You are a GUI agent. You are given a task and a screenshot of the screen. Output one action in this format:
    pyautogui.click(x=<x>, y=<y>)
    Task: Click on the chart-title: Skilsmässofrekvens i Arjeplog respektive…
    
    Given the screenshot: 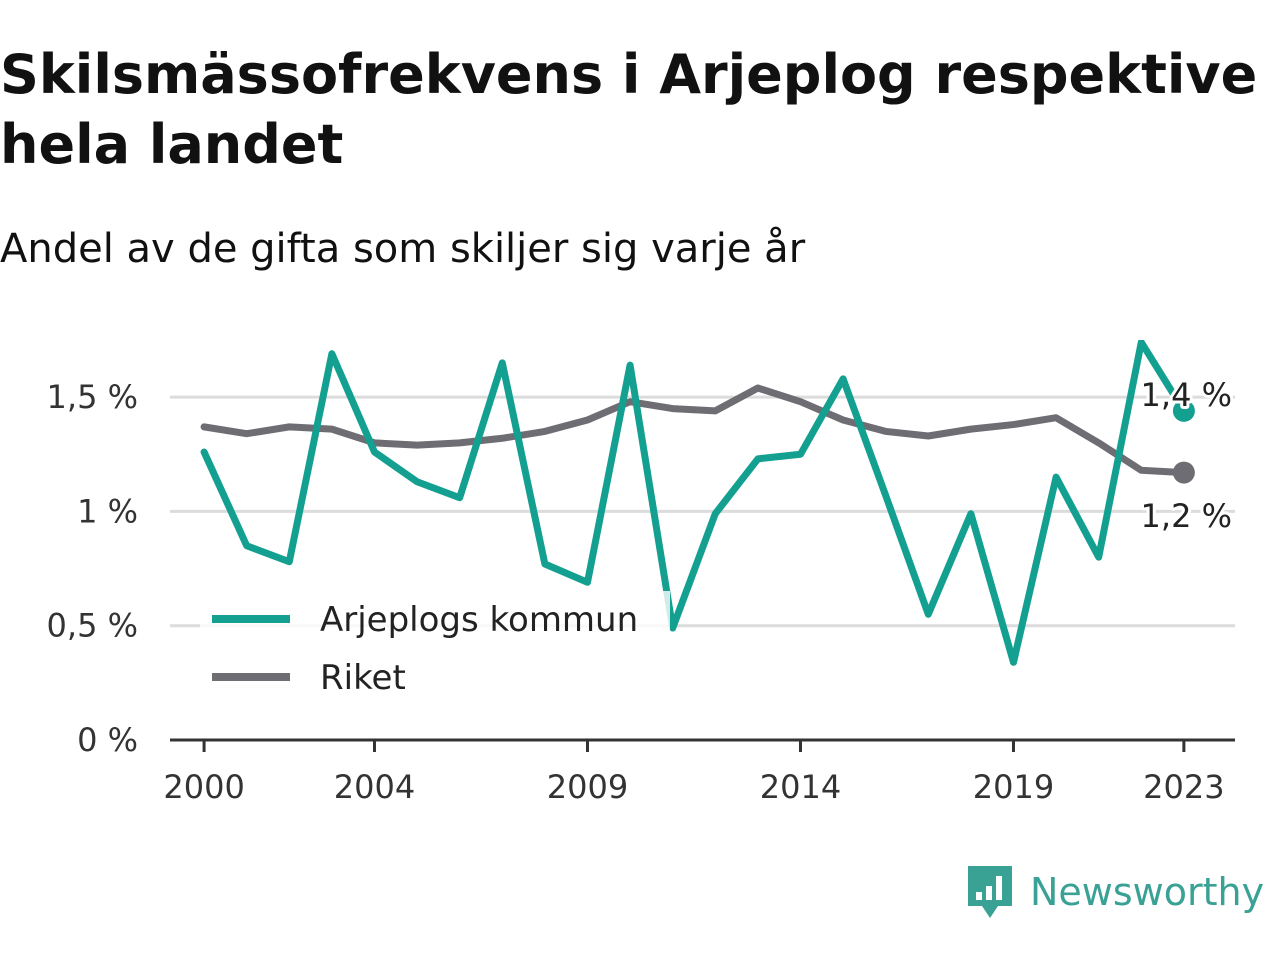 What is the action you would take?
    pyautogui.click(x=629, y=109)
    